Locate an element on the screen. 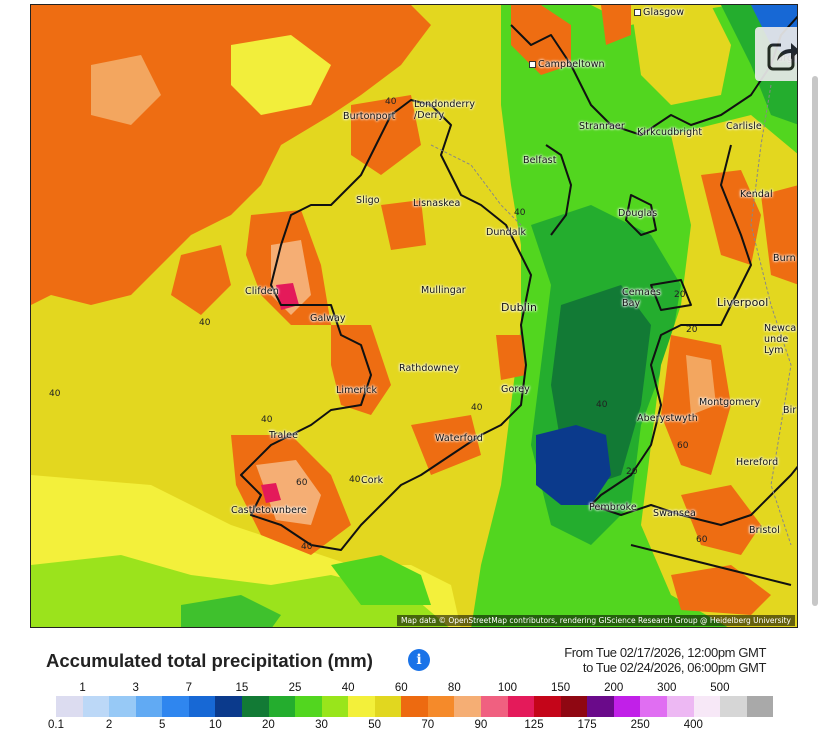  legend-label-top: 1 is located at coordinates (82, 688).